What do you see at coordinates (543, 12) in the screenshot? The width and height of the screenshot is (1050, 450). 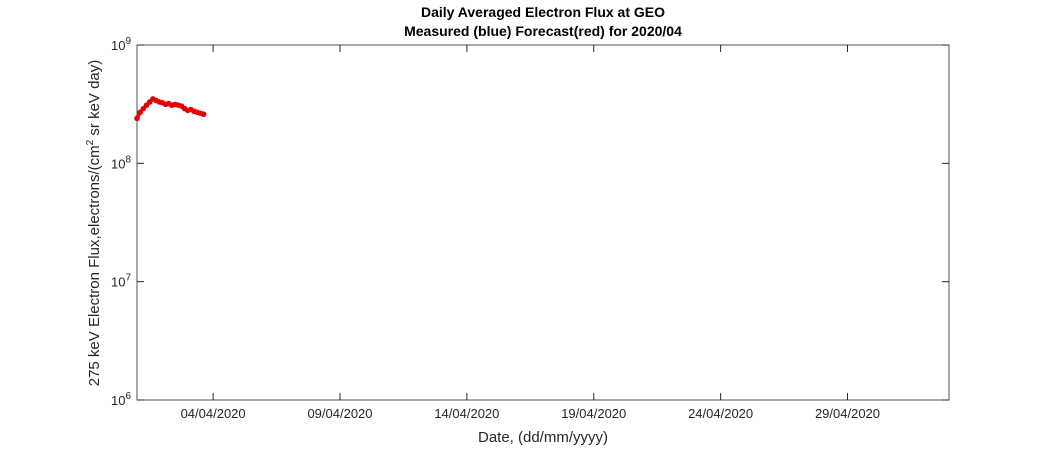 I see `chart-title: Daily Averaged Electron Flux at GEO` at bounding box center [543, 12].